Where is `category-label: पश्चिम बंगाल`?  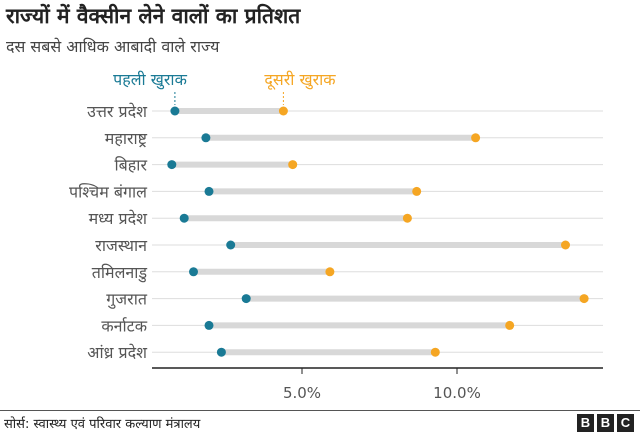 category-label: पश्चिम बंगाल is located at coordinates (108, 191).